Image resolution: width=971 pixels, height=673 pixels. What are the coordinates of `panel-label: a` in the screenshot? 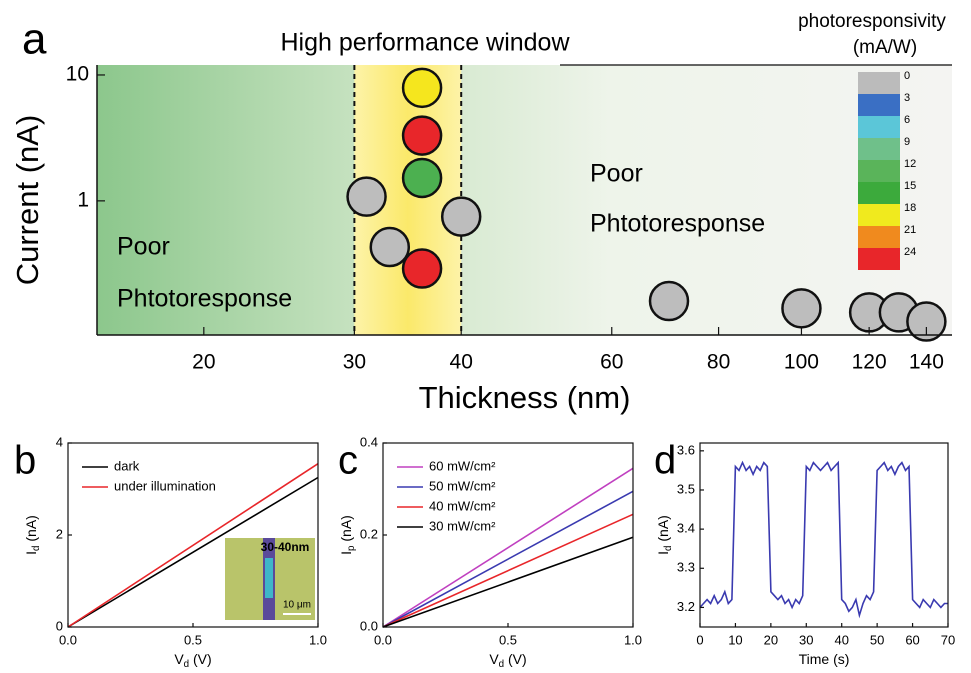 It's located at (34, 39).